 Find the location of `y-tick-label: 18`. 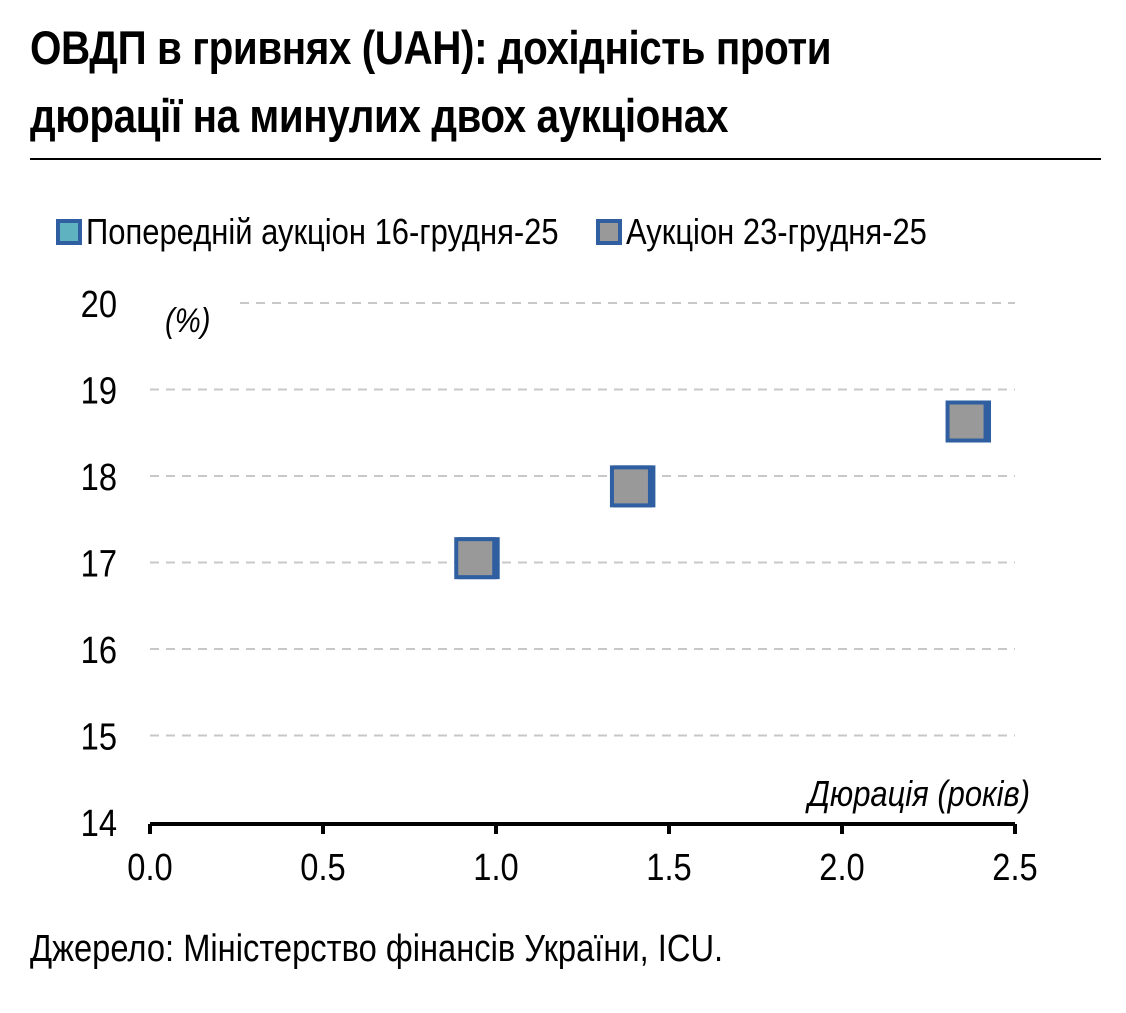

y-tick-label: 18 is located at coordinates (99, 477).